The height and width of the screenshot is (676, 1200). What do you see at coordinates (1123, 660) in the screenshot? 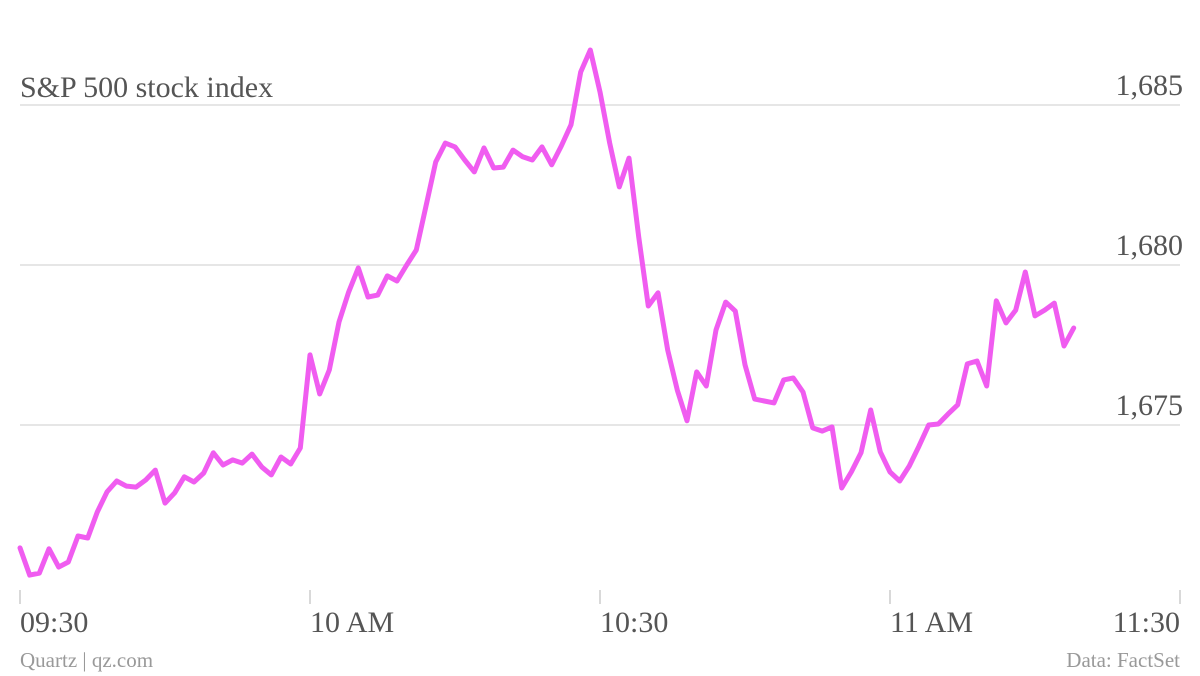
I see `source: Data: FactSet` at bounding box center [1123, 660].